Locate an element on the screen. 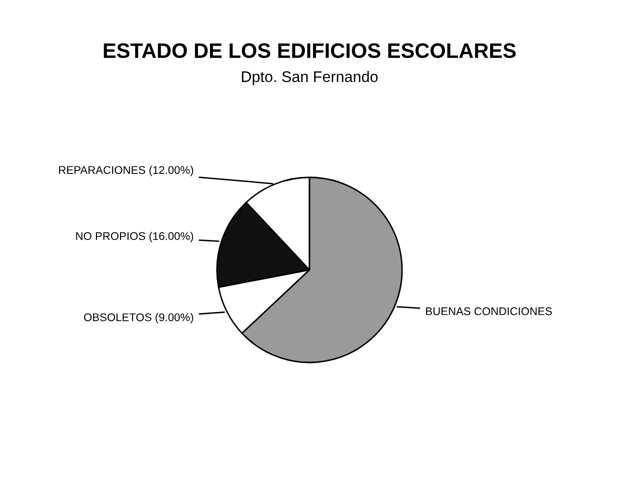 Image resolution: width=619 pixels, height=482 pixels. slice-label: NO PROPIOS (16.00%) is located at coordinates (135, 237).